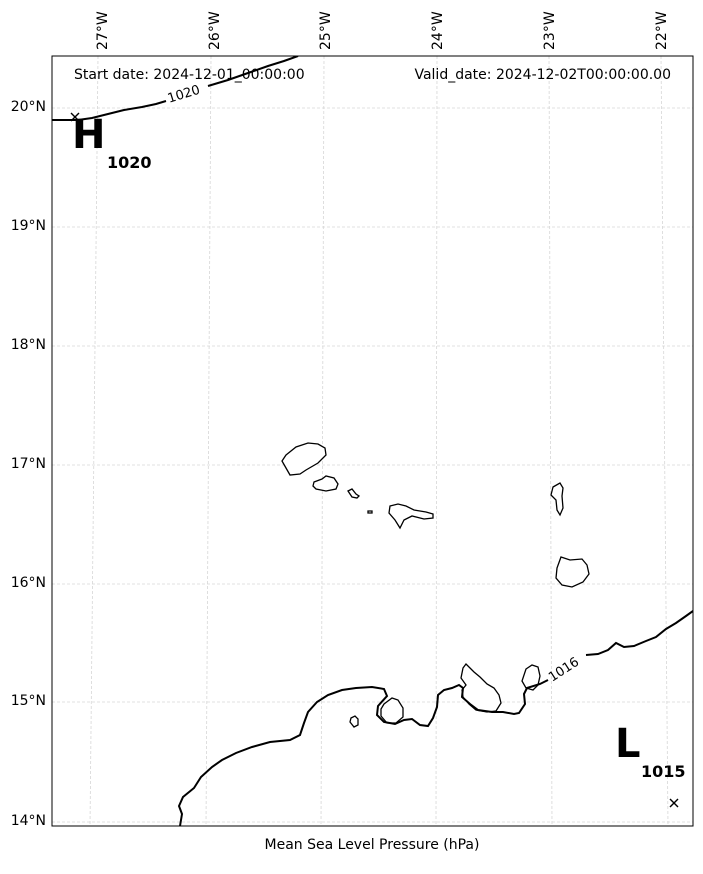  Describe the element at coordinates (550, 30) in the screenshot. I see `lon-tick-23w: 23°W` at that location.